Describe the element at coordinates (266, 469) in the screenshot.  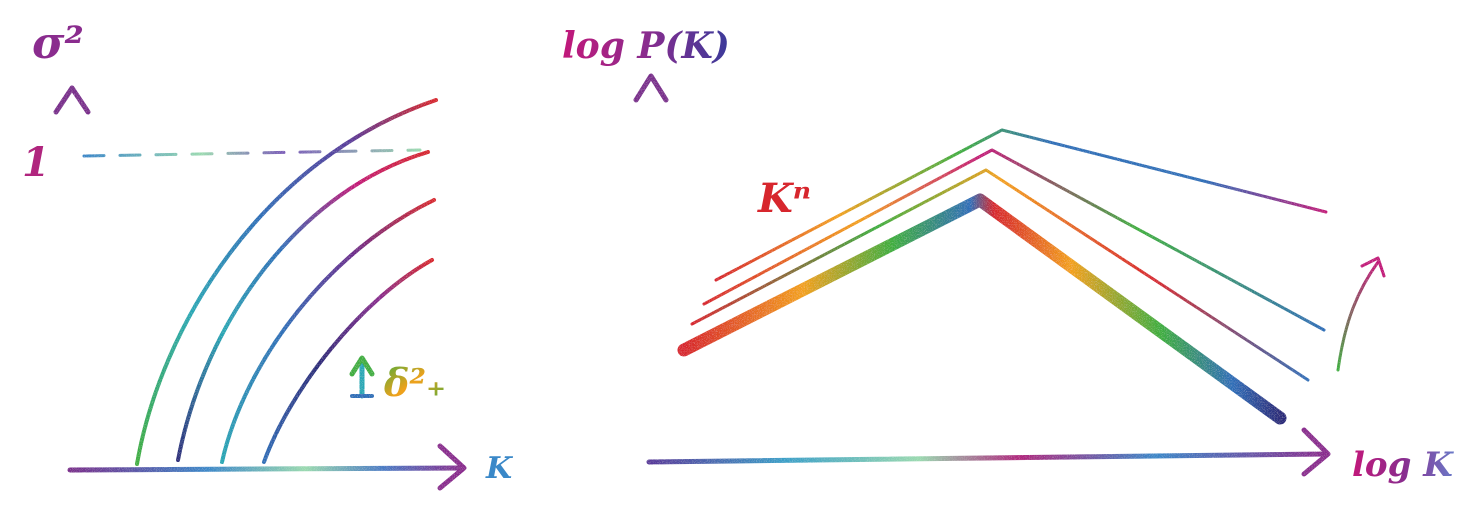
I see `left-x-axis` at that location.